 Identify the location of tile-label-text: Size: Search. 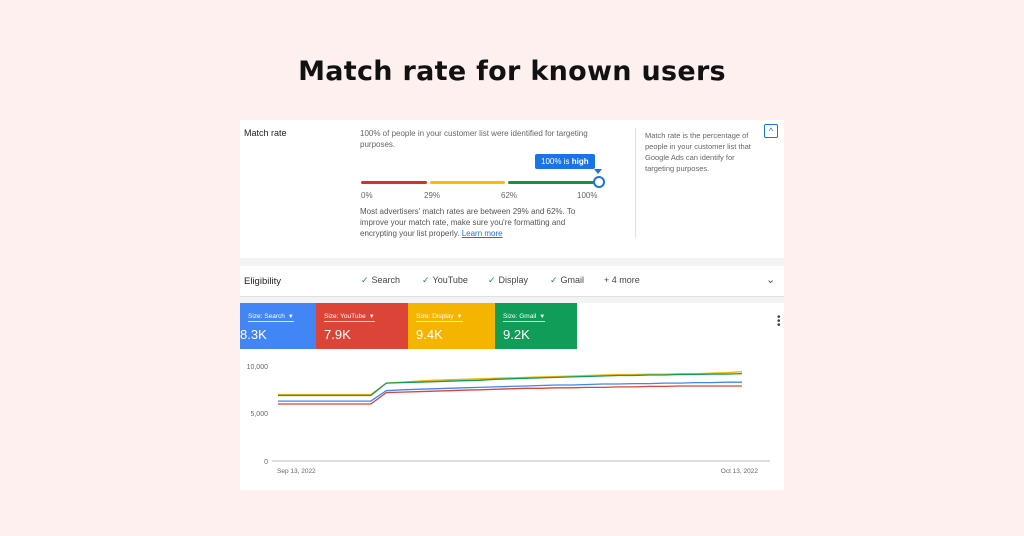
(266, 316).